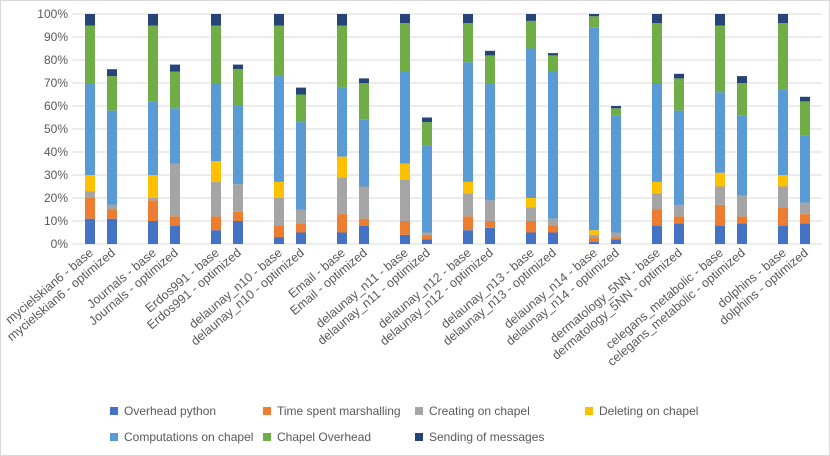 The width and height of the screenshot is (830, 456). Describe the element at coordinates (56, 37) in the screenshot. I see `y-tick-label: 90%` at that location.